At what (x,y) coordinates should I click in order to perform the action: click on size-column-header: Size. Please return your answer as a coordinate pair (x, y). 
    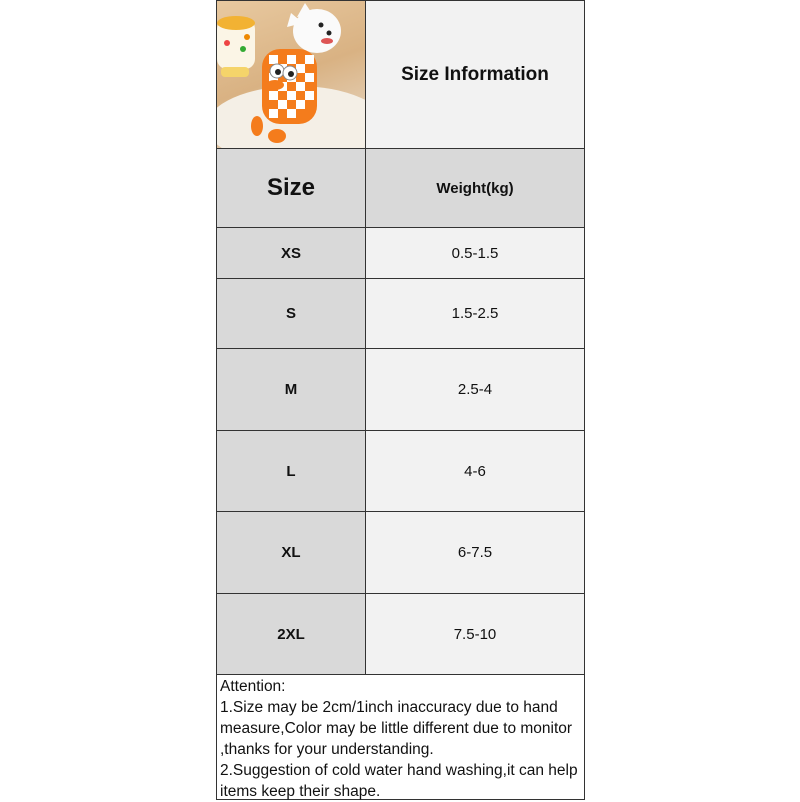
    Looking at the image, I should click on (291, 188).